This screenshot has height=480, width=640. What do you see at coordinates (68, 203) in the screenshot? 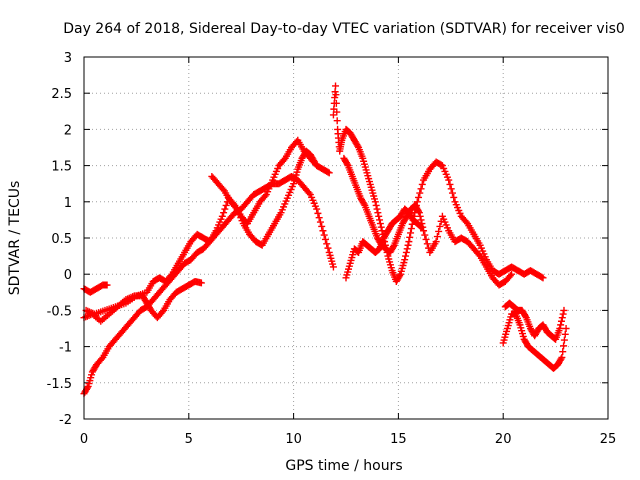
I see `y-tick-label: 1` at bounding box center [68, 203].